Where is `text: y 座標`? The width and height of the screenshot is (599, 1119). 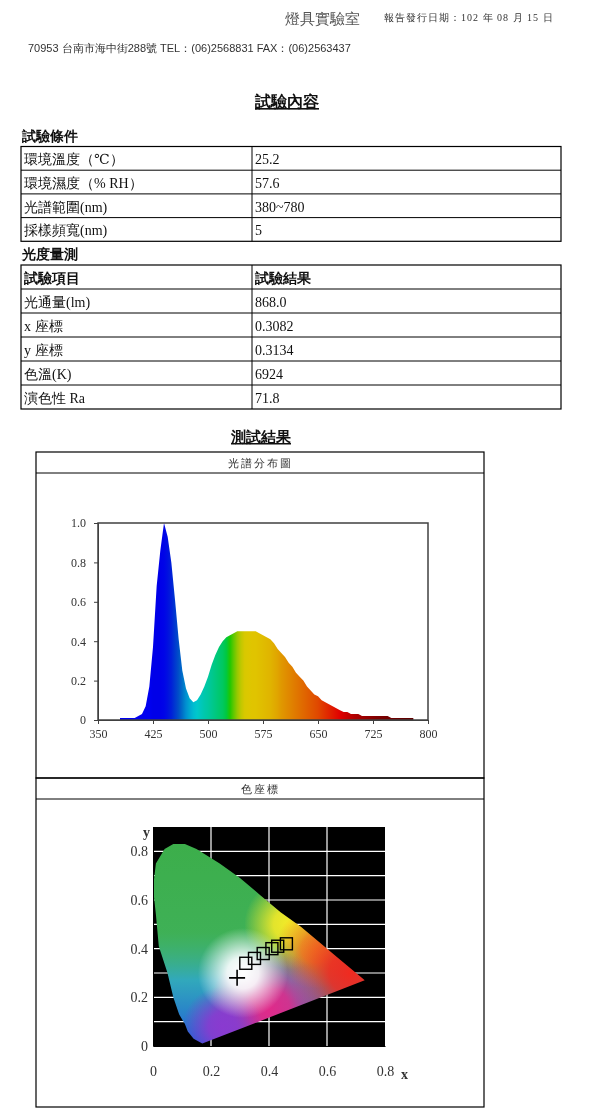
text: y 座標 is located at coordinates (43, 350).